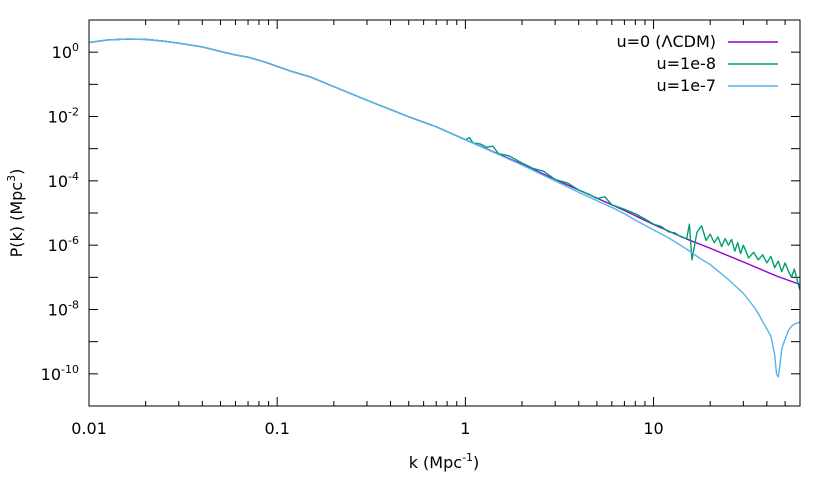 This screenshot has height=498, width=830. Describe the element at coordinates (465, 428) in the screenshot. I see `x-tick-label: 1` at that location.